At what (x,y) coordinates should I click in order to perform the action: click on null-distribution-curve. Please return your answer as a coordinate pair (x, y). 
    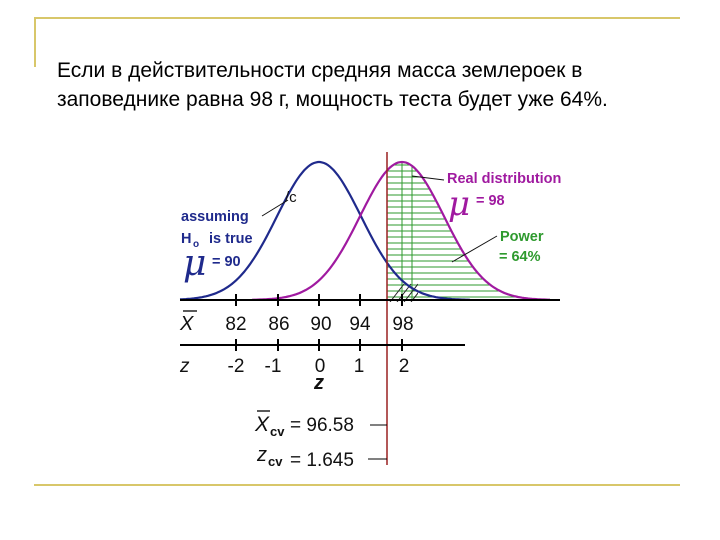
    Looking at the image, I should click on (325, 230).